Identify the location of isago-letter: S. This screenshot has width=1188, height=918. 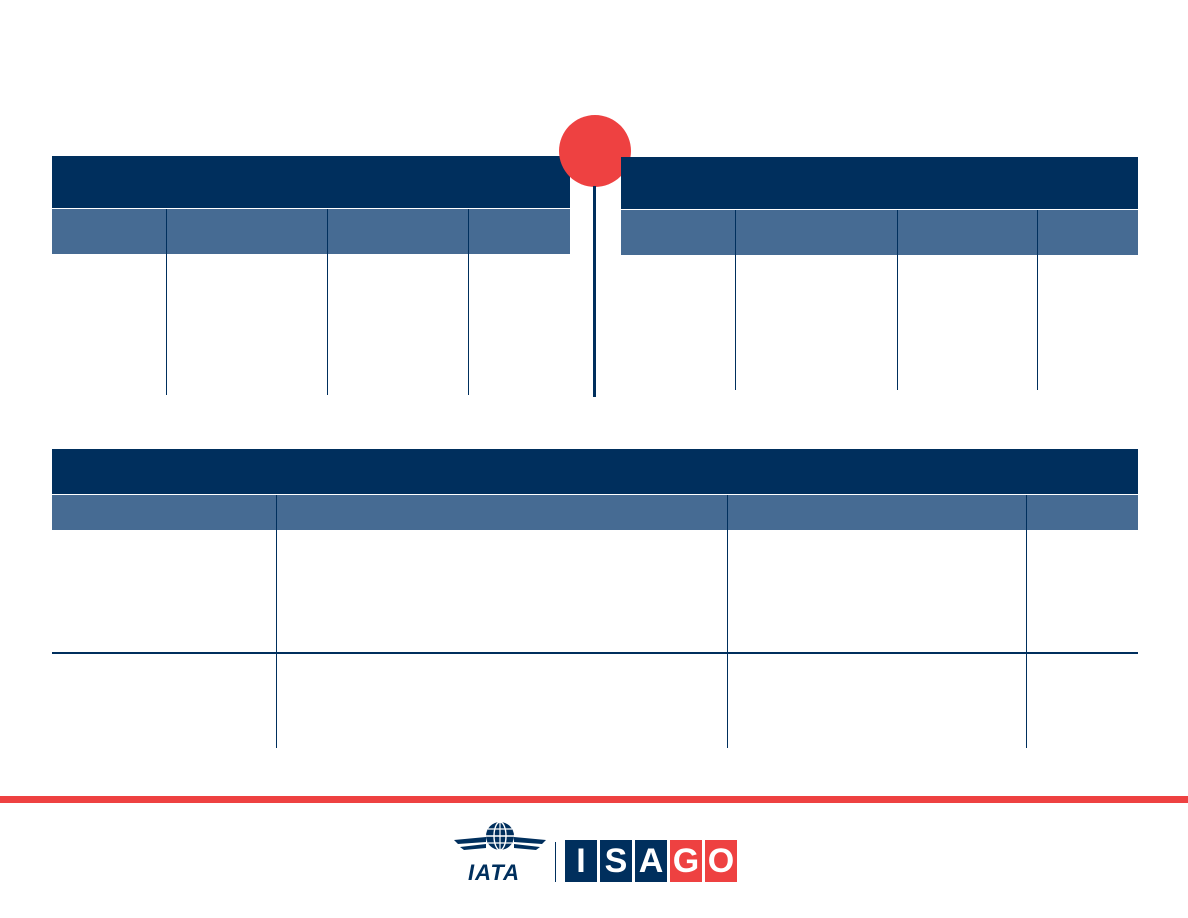
(616, 861).